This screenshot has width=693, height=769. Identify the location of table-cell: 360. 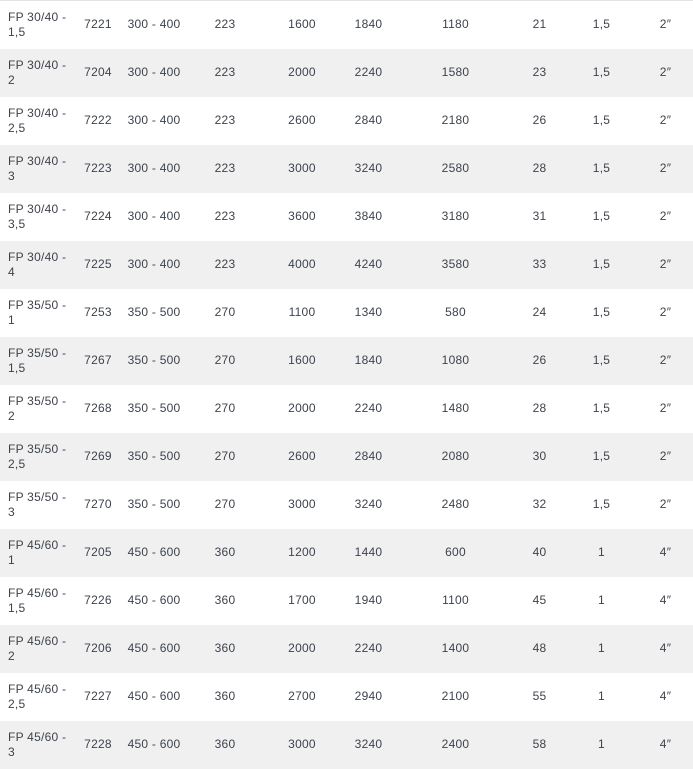
(225, 744).